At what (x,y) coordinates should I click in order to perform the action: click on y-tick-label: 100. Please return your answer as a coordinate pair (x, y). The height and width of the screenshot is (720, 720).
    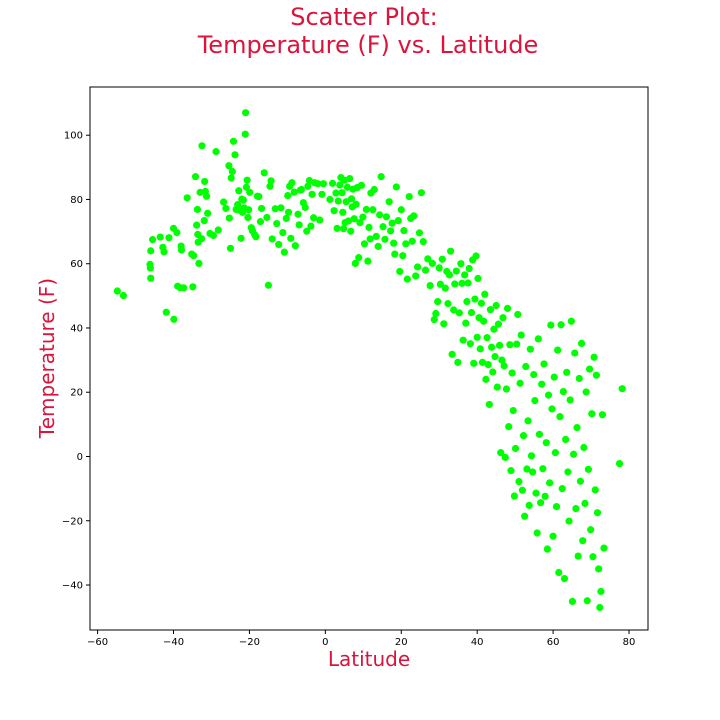
    Looking at the image, I should click on (73, 136).